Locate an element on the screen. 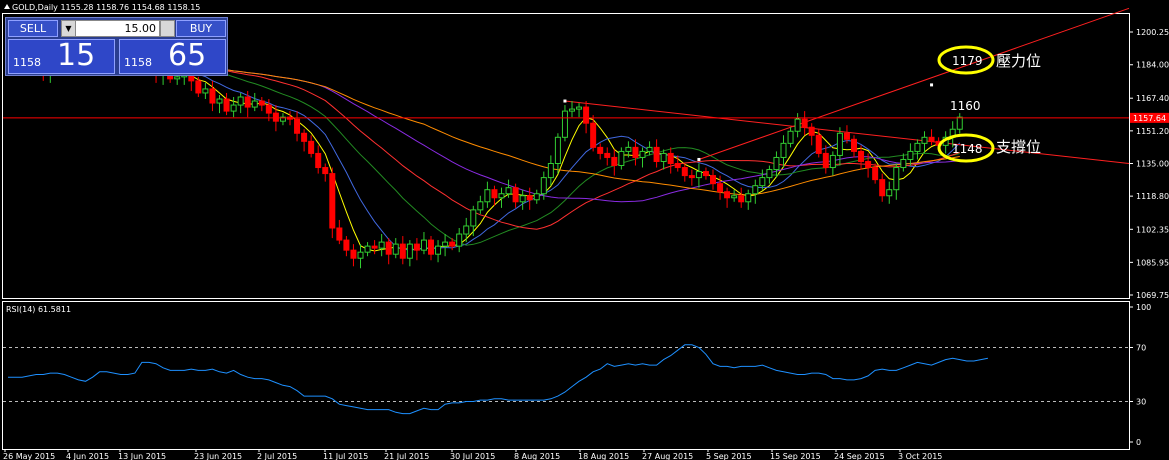  time-tick-label: 30 Jul 2015 is located at coordinates (472, 456).